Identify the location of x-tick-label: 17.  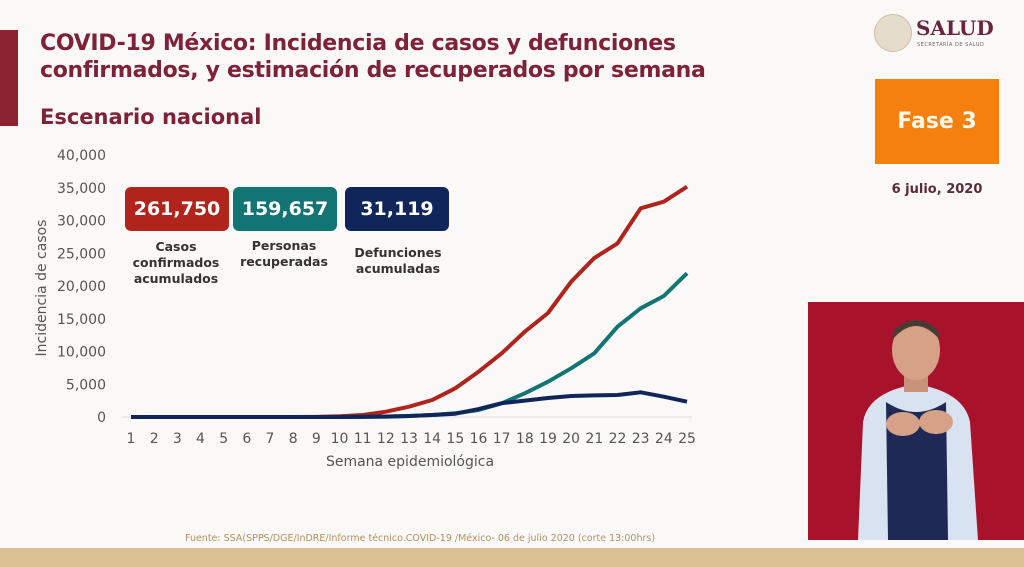
(502, 439).